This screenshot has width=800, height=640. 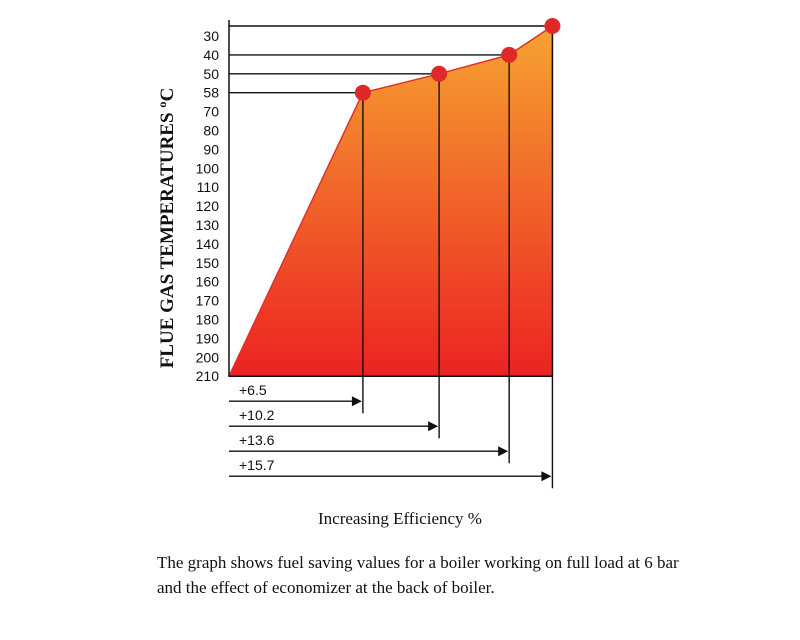 I want to click on y-tick-label: 40, so click(x=211, y=55).